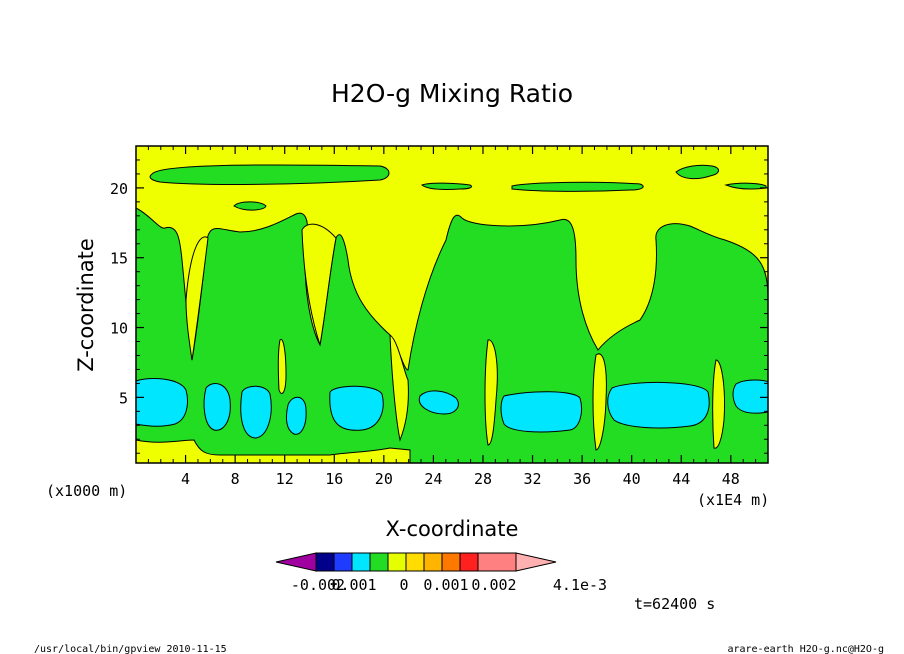 The image size is (904, 654). I want to click on y-tick-label: 20, so click(119, 189).